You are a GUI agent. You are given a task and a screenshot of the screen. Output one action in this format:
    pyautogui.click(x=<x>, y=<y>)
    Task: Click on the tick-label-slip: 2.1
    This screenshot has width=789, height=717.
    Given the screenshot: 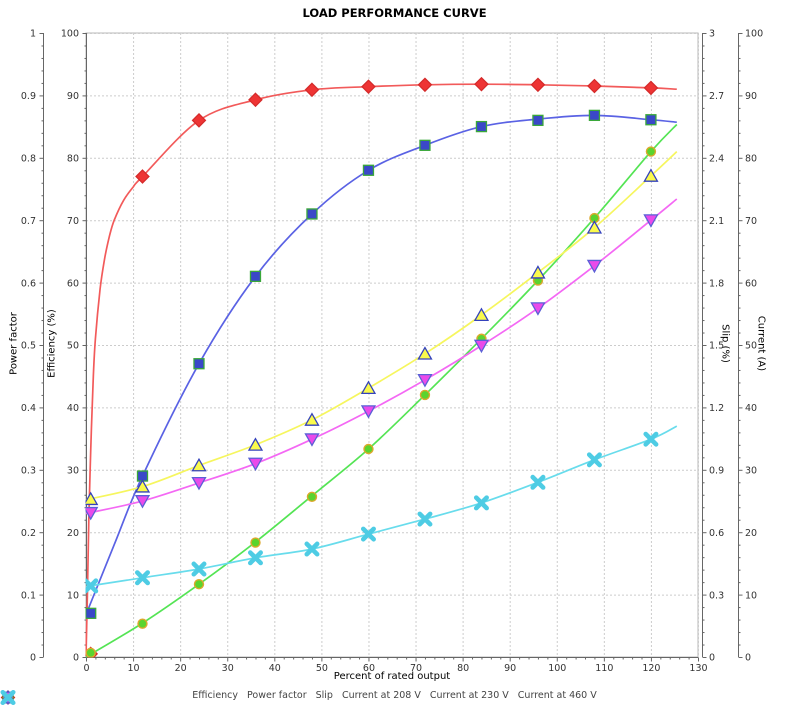 What is the action you would take?
    pyautogui.click(x=716, y=221)
    